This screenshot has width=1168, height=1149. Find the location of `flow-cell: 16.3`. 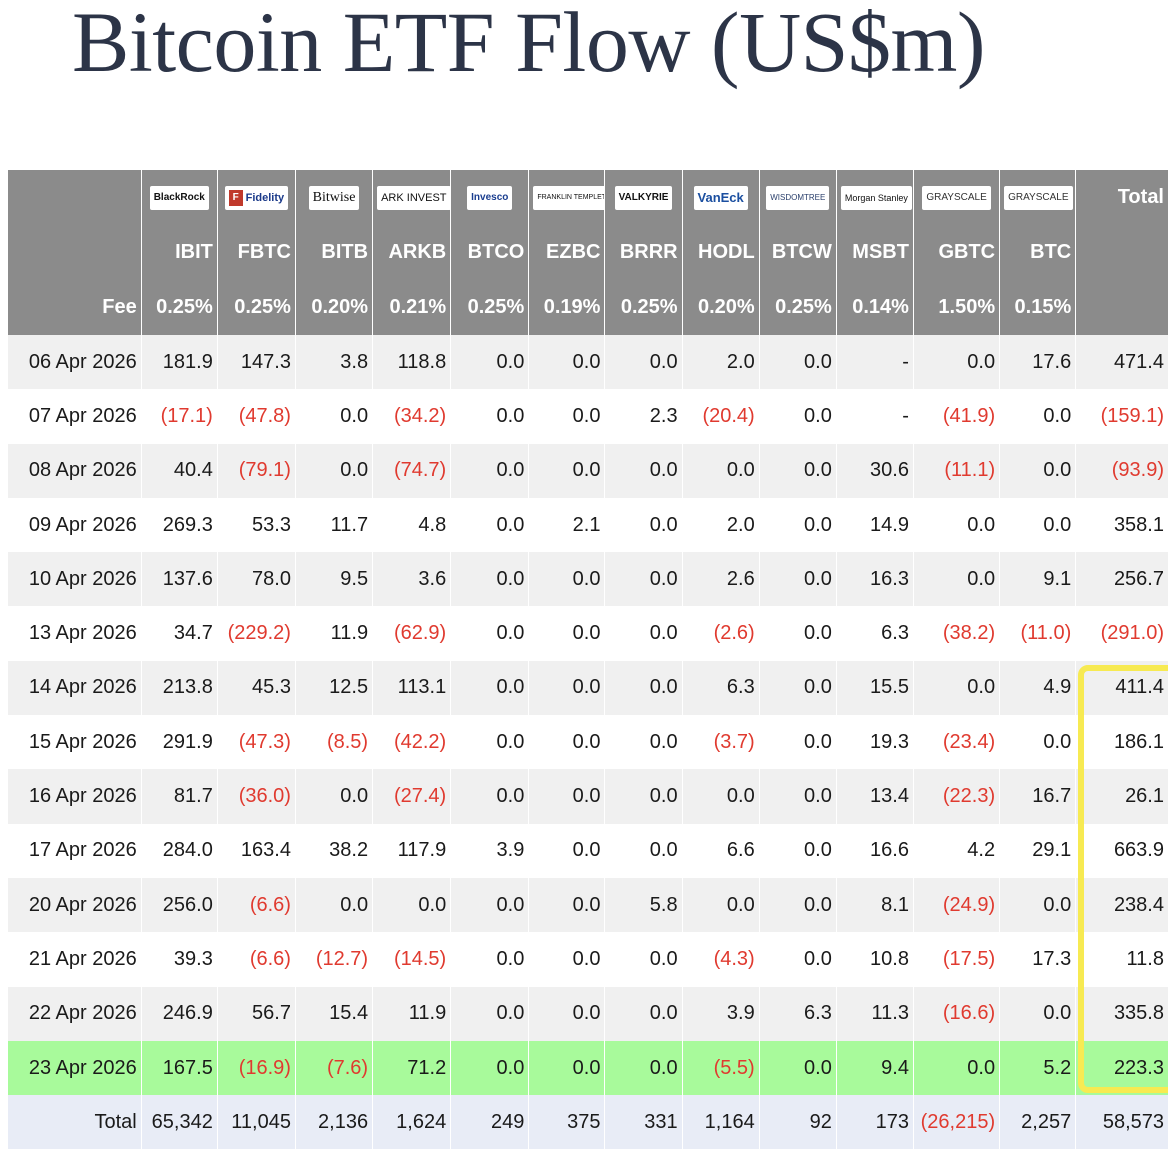

flow-cell: 16.3 is located at coordinates (875, 579).